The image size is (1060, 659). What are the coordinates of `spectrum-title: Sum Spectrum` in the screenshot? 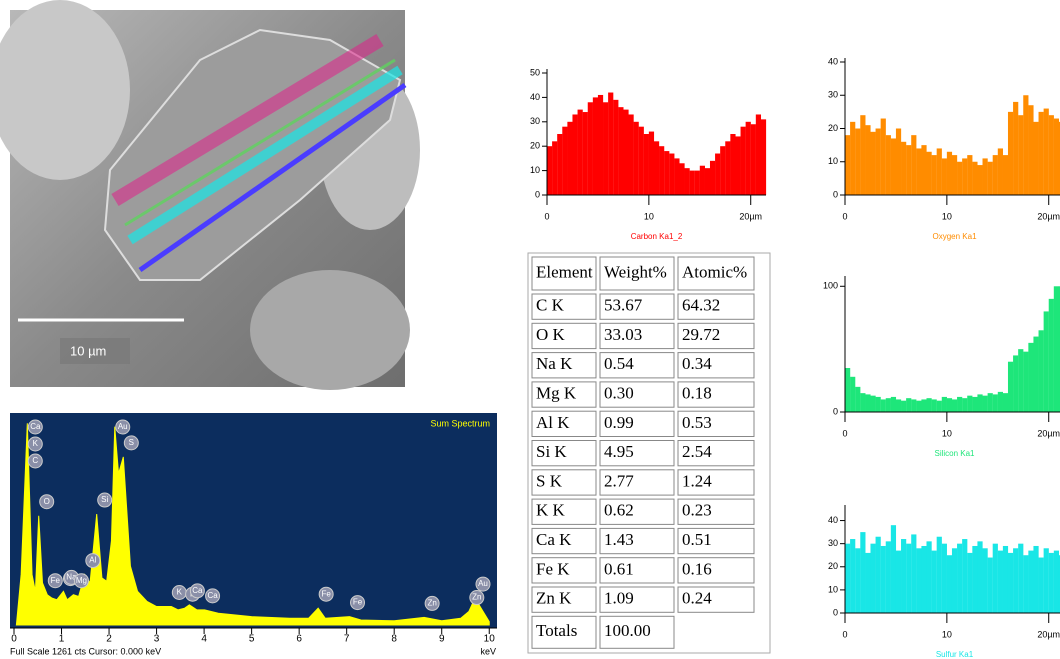 It's located at (460, 423).